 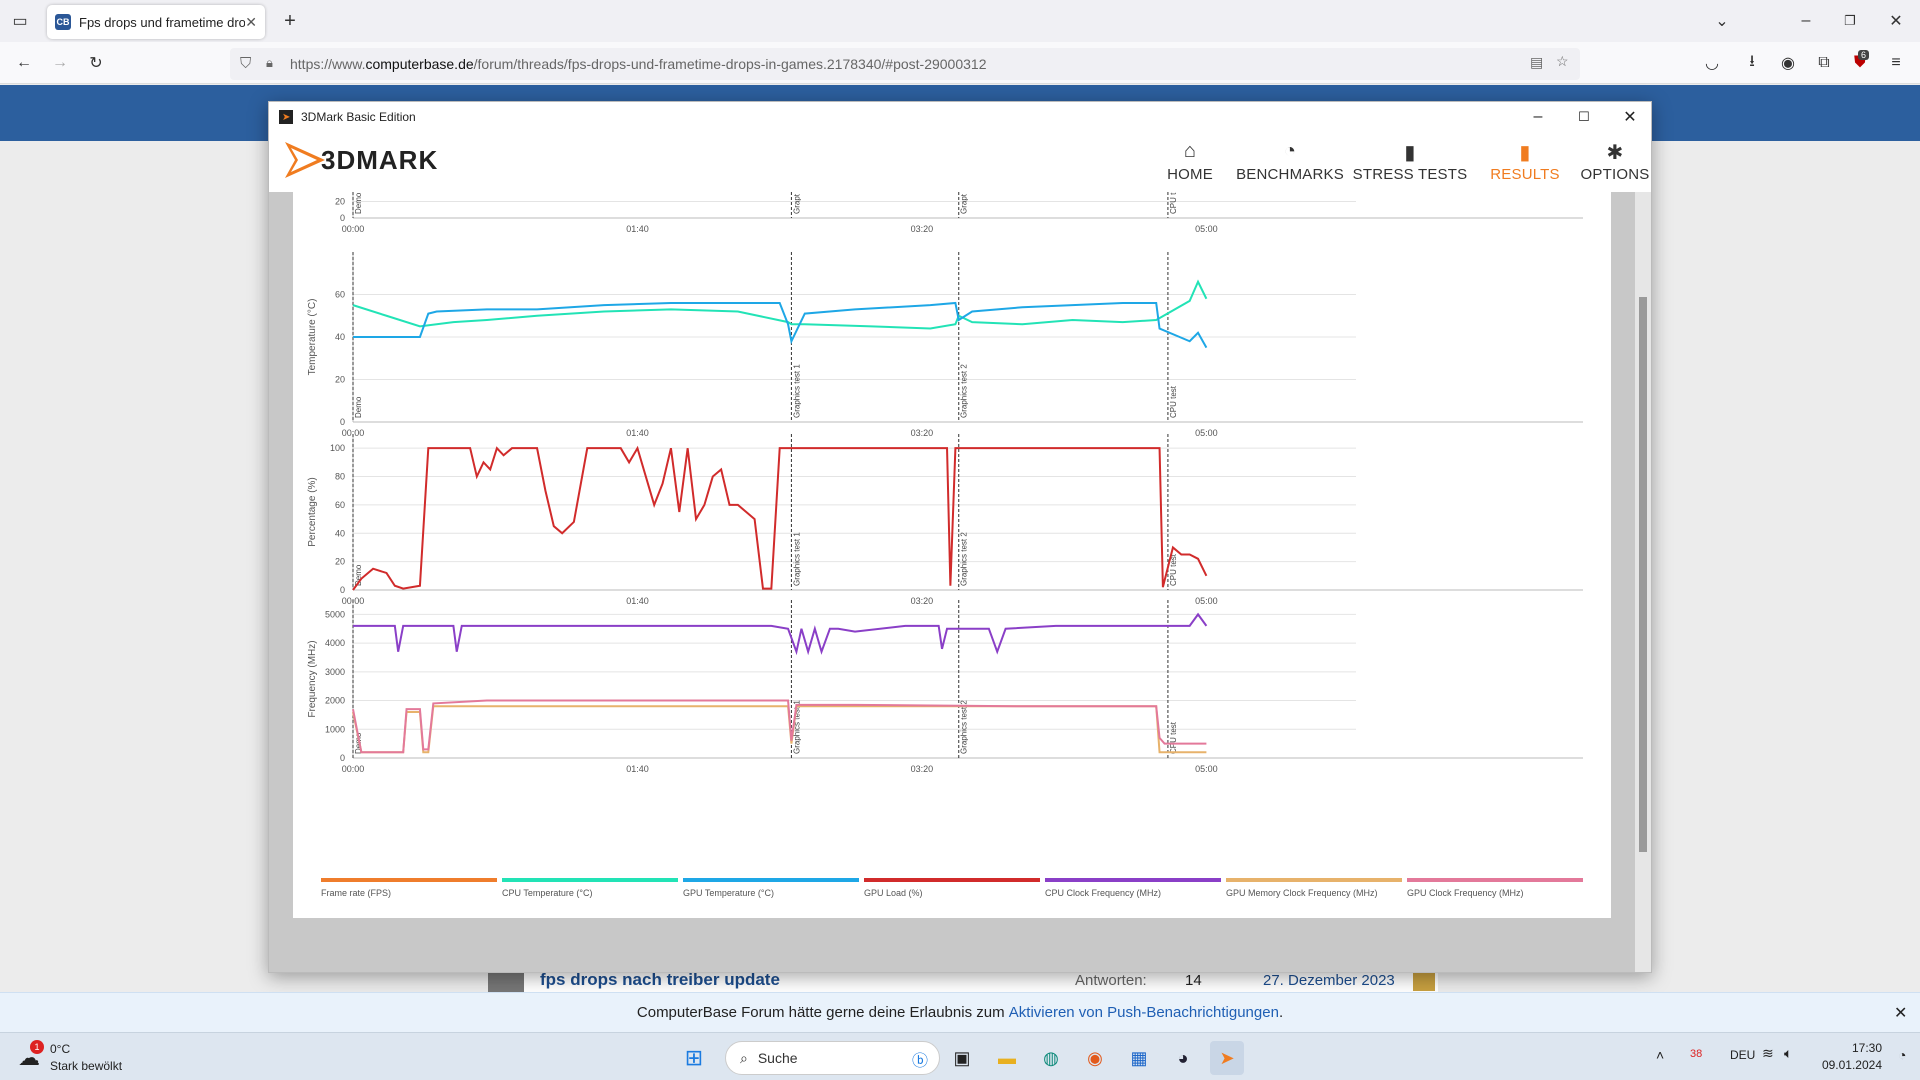 What do you see at coordinates (1696, 1054) in the screenshot?
I see `tray-count: 38` at bounding box center [1696, 1054].